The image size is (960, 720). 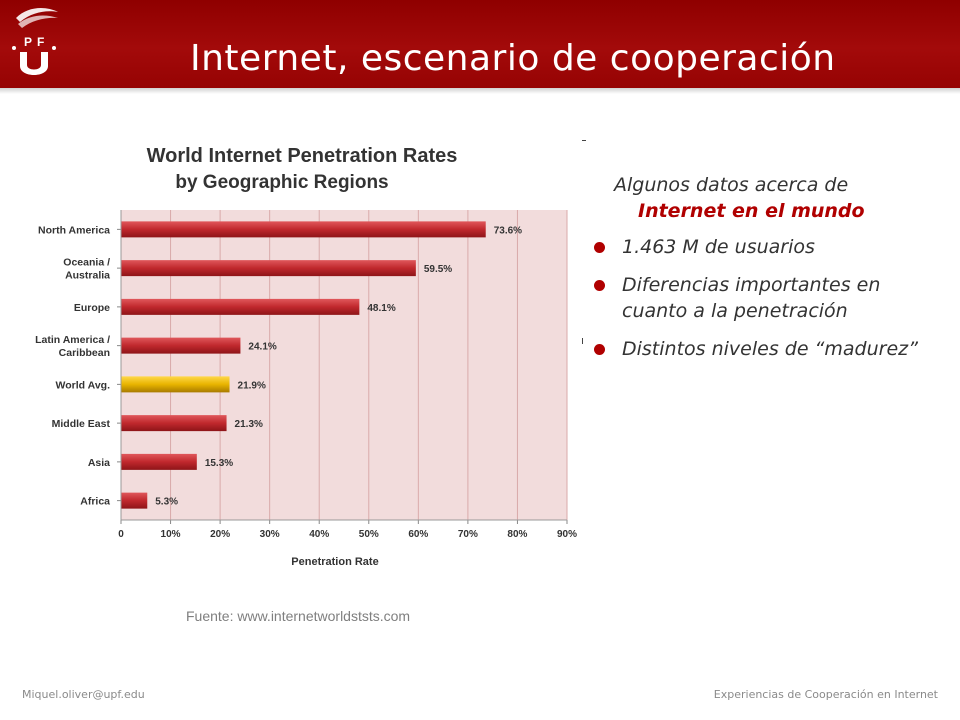 I want to click on x-tick-label: 30%, so click(x=270, y=534).